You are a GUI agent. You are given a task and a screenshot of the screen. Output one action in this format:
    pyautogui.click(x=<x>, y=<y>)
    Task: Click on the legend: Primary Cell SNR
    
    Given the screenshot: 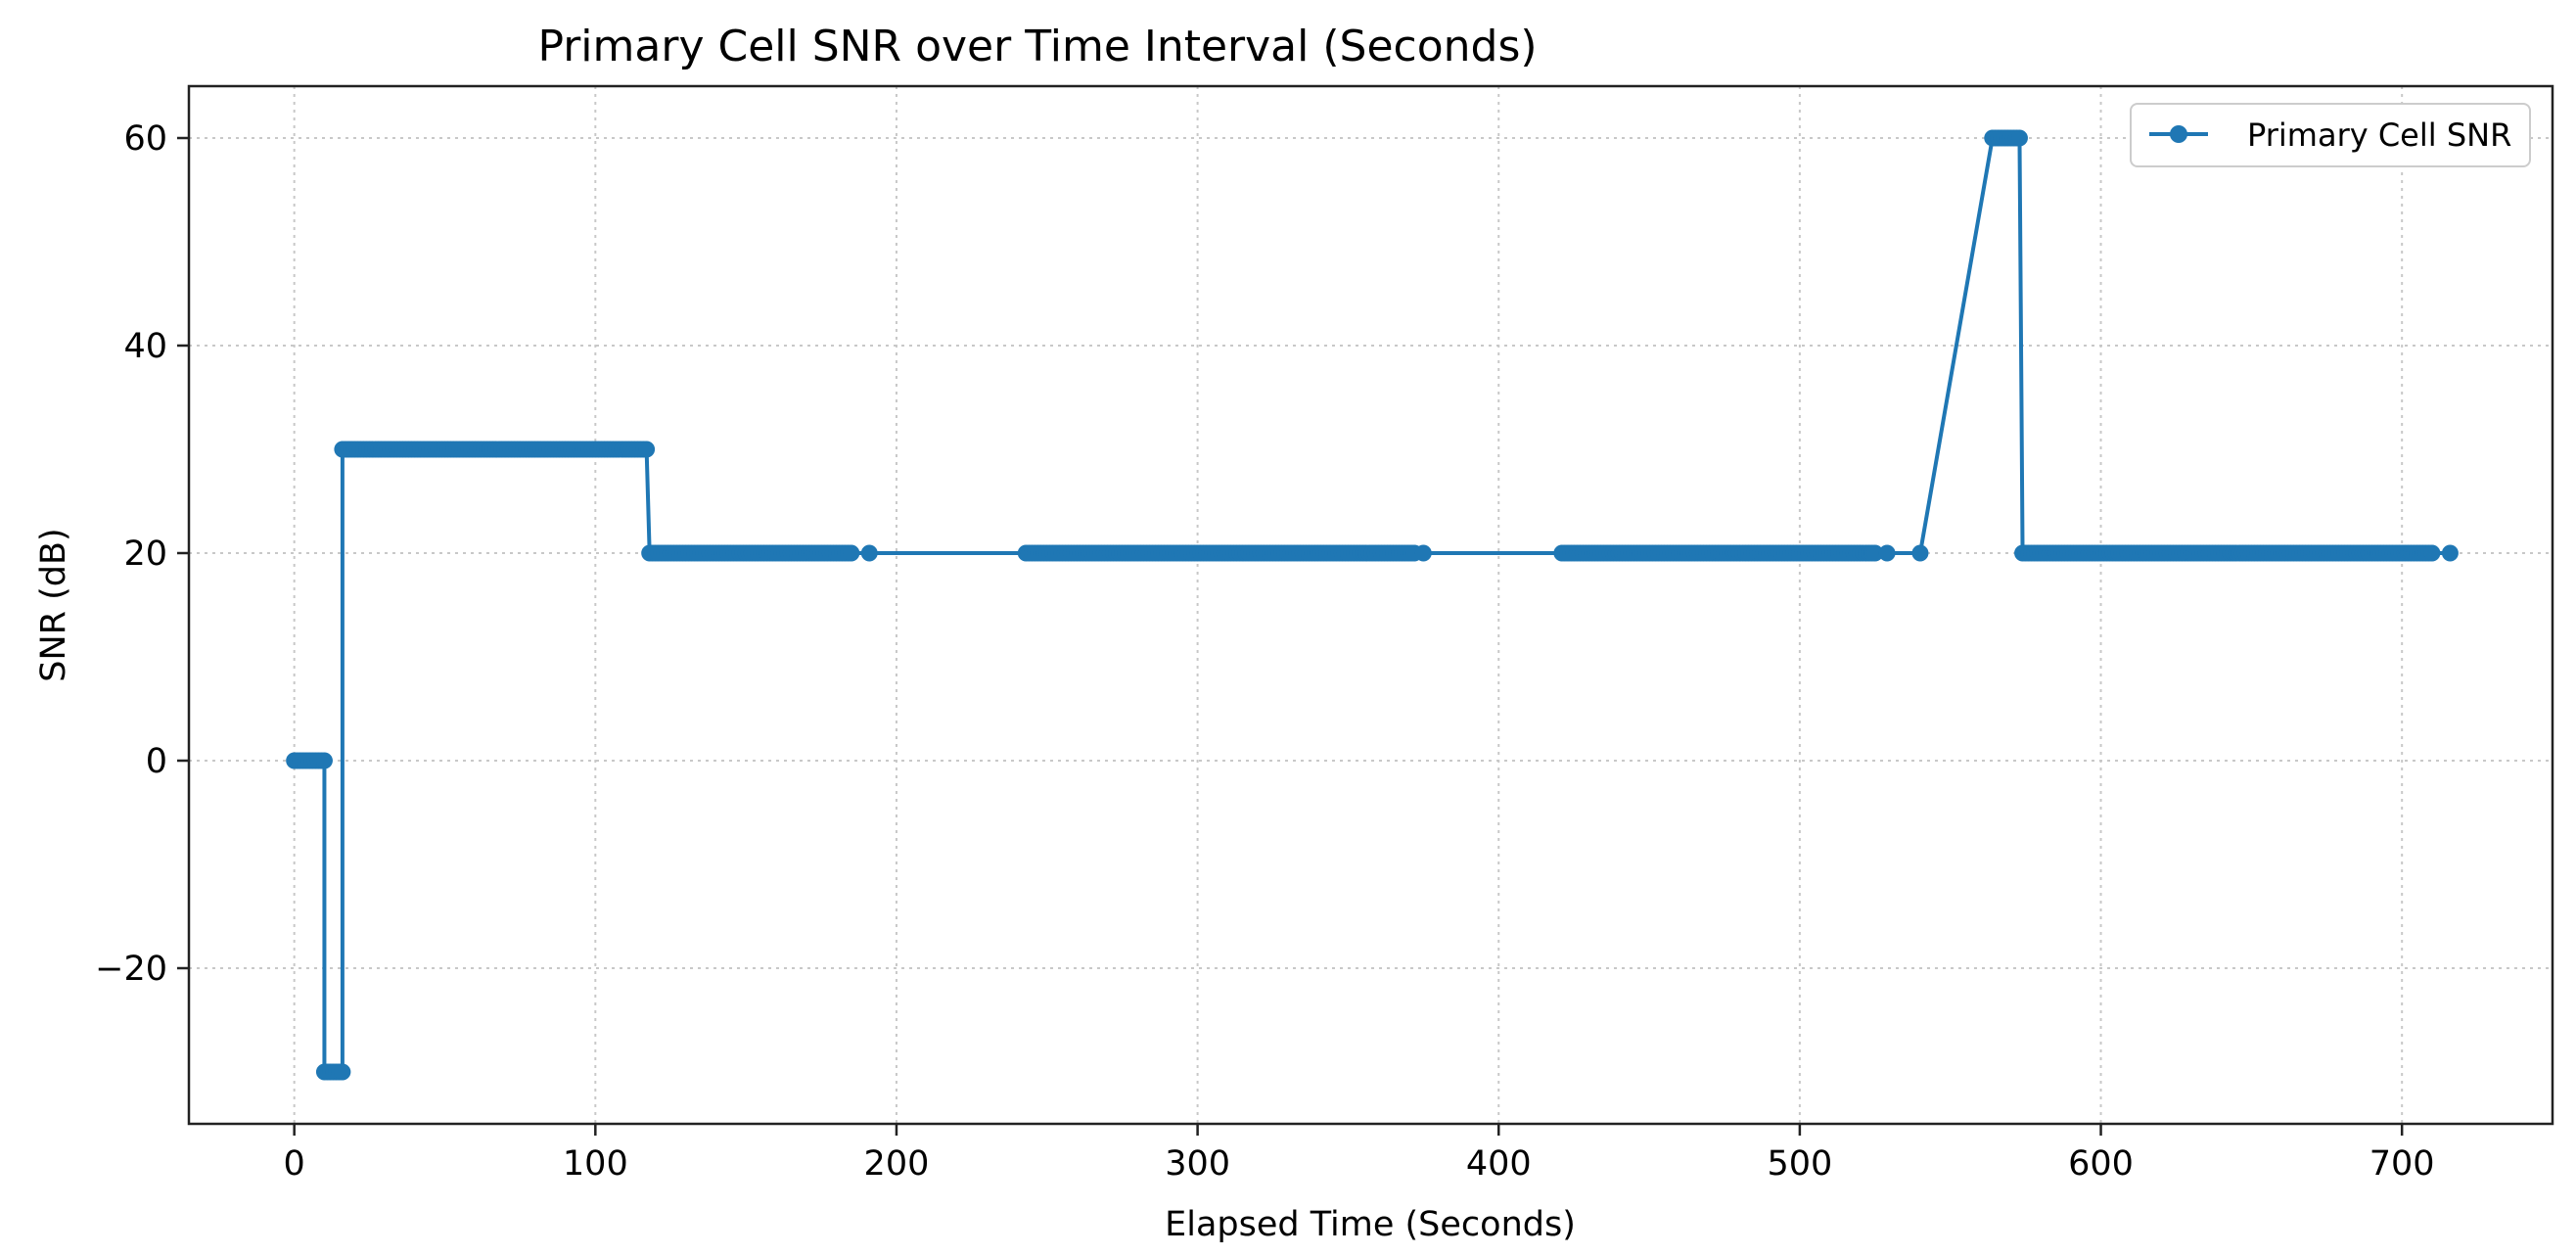 What is the action you would take?
    pyautogui.click(x=2330, y=135)
    